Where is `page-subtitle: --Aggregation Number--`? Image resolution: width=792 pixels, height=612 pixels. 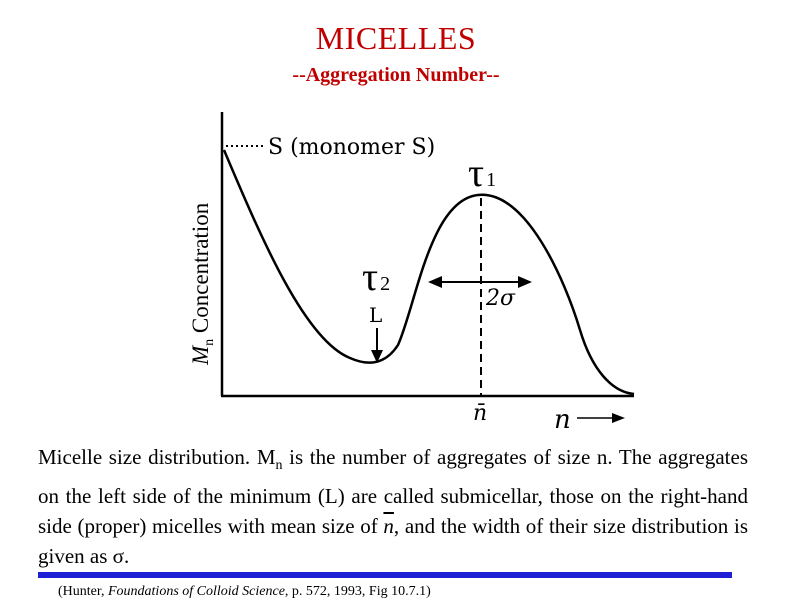 page-subtitle: --Aggregation Number-- is located at coordinates (396, 75).